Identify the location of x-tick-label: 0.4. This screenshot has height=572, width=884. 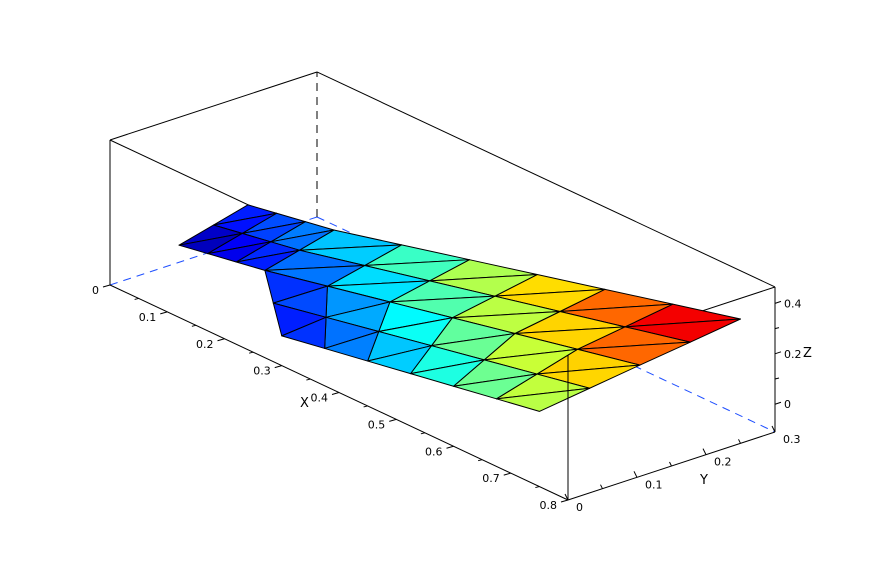
(320, 398).